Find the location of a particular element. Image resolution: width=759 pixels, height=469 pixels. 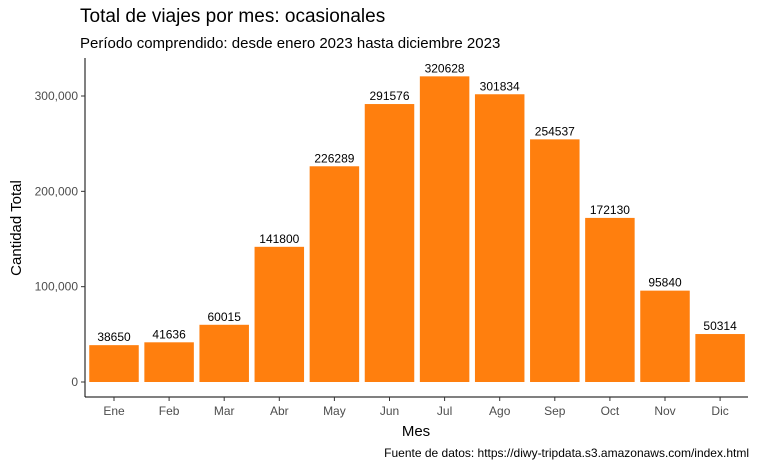

x-tick-label-dic: Dic is located at coordinates (719, 411).